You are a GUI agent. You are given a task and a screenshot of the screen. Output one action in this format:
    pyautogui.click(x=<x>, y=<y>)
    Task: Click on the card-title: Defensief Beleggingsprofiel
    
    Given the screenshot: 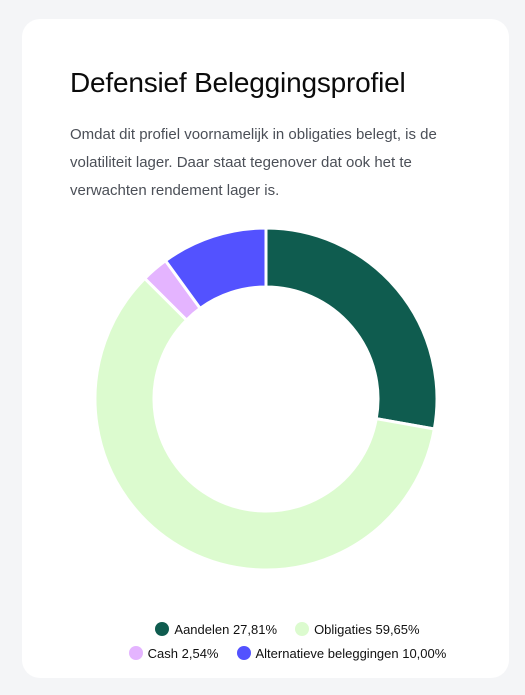 What is the action you would take?
    pyautogui.click(x=238, y=82)
    